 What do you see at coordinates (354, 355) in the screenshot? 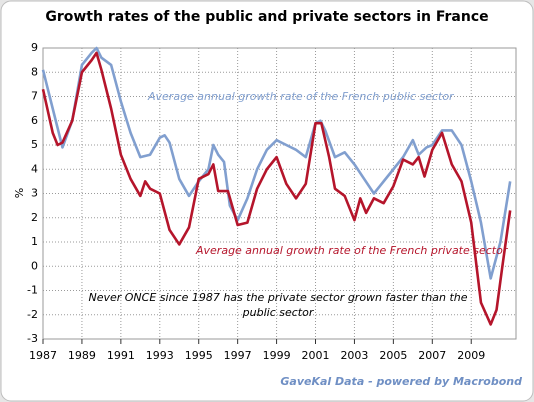
I see `x-tick-label: 2003` at bounding box center [354, 355].